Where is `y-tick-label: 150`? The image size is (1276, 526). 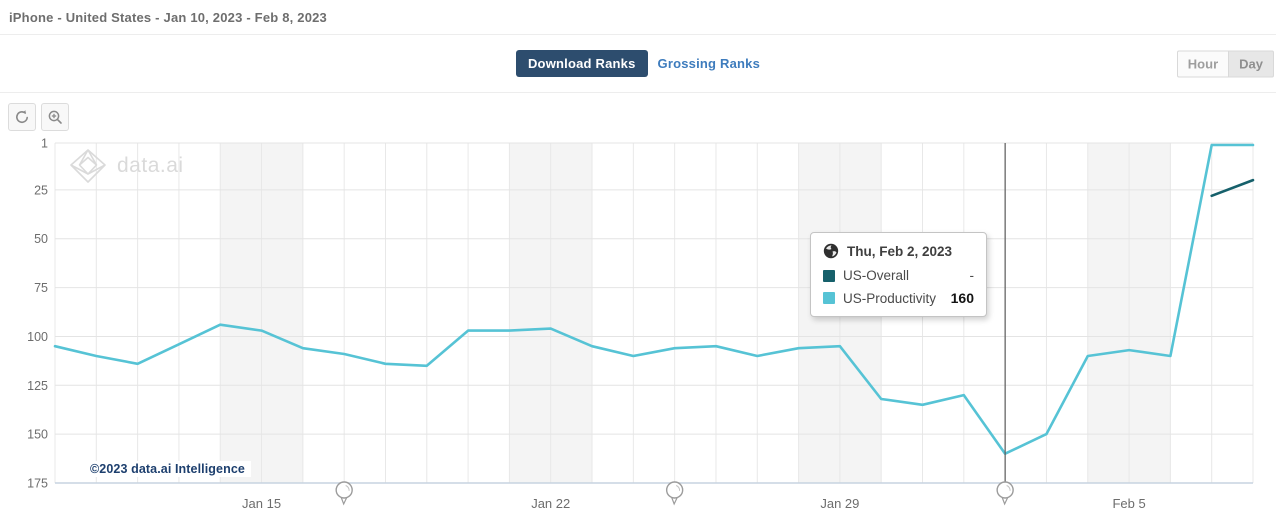 y-tick-label: 150 is located at coordinates (37, 435).